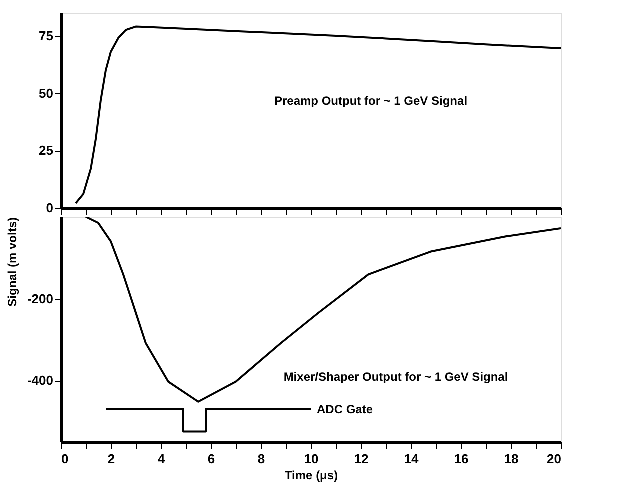 Image resolution: width=619 pixels, height=497 pixels. What do you see at coordinates (262, 459) in the screenshot?
I see `x-tick-label: 8` at bounding box center [262, 459].